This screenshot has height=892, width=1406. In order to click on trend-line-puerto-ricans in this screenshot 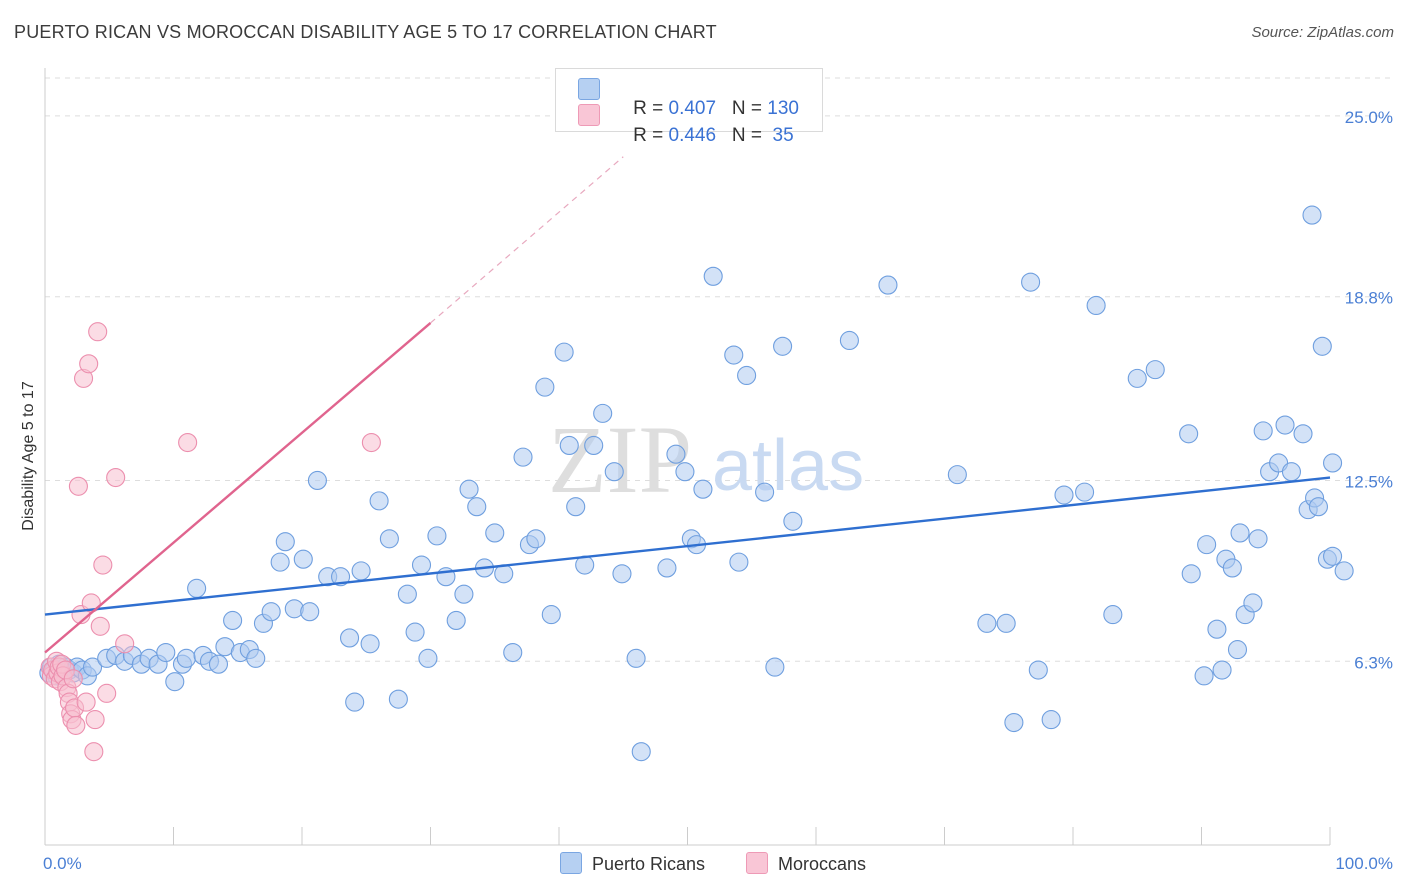, I will do `click(687, 546)`.